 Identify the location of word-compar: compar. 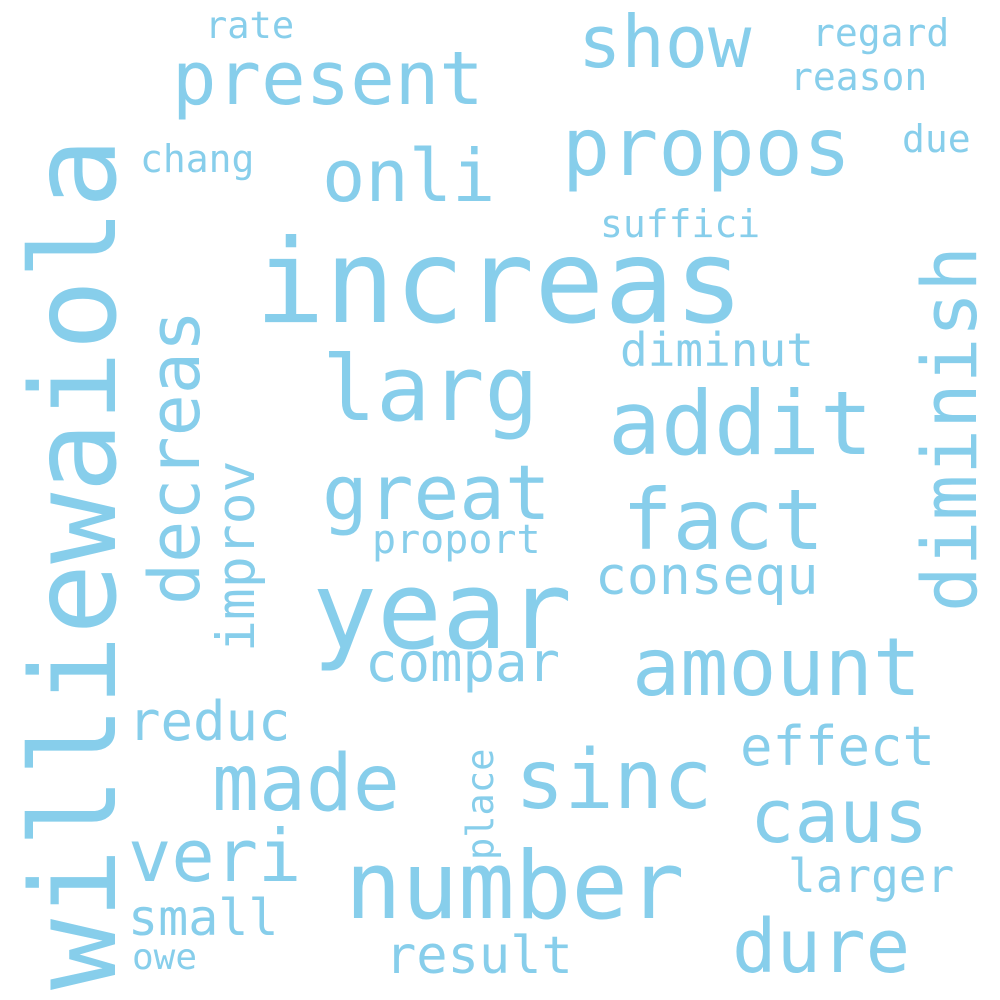
(463, 662).